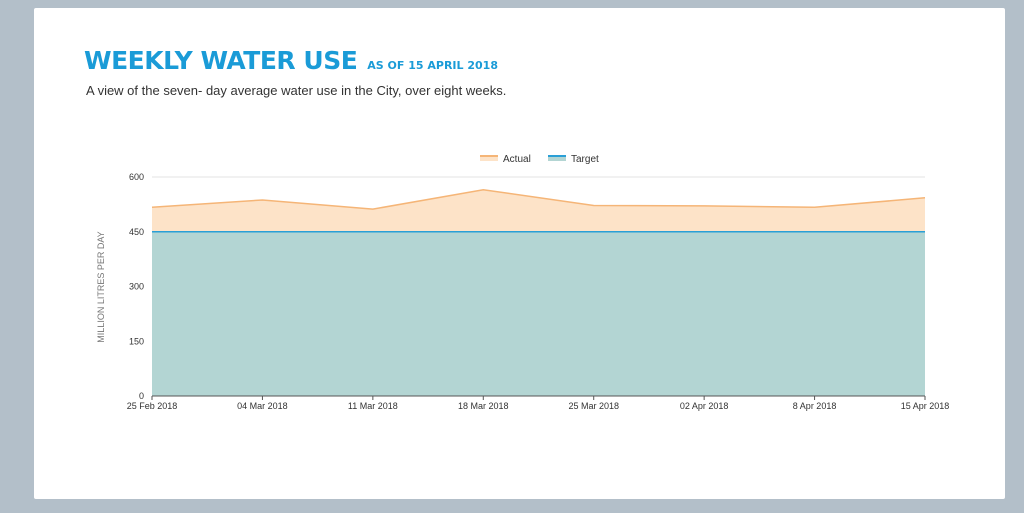 Image resolution: width=1024 pixels, height=513 pixels. Describe the element at coordinates (539, 159) in the screenshot. I see `legend: Actual Target` at that location.